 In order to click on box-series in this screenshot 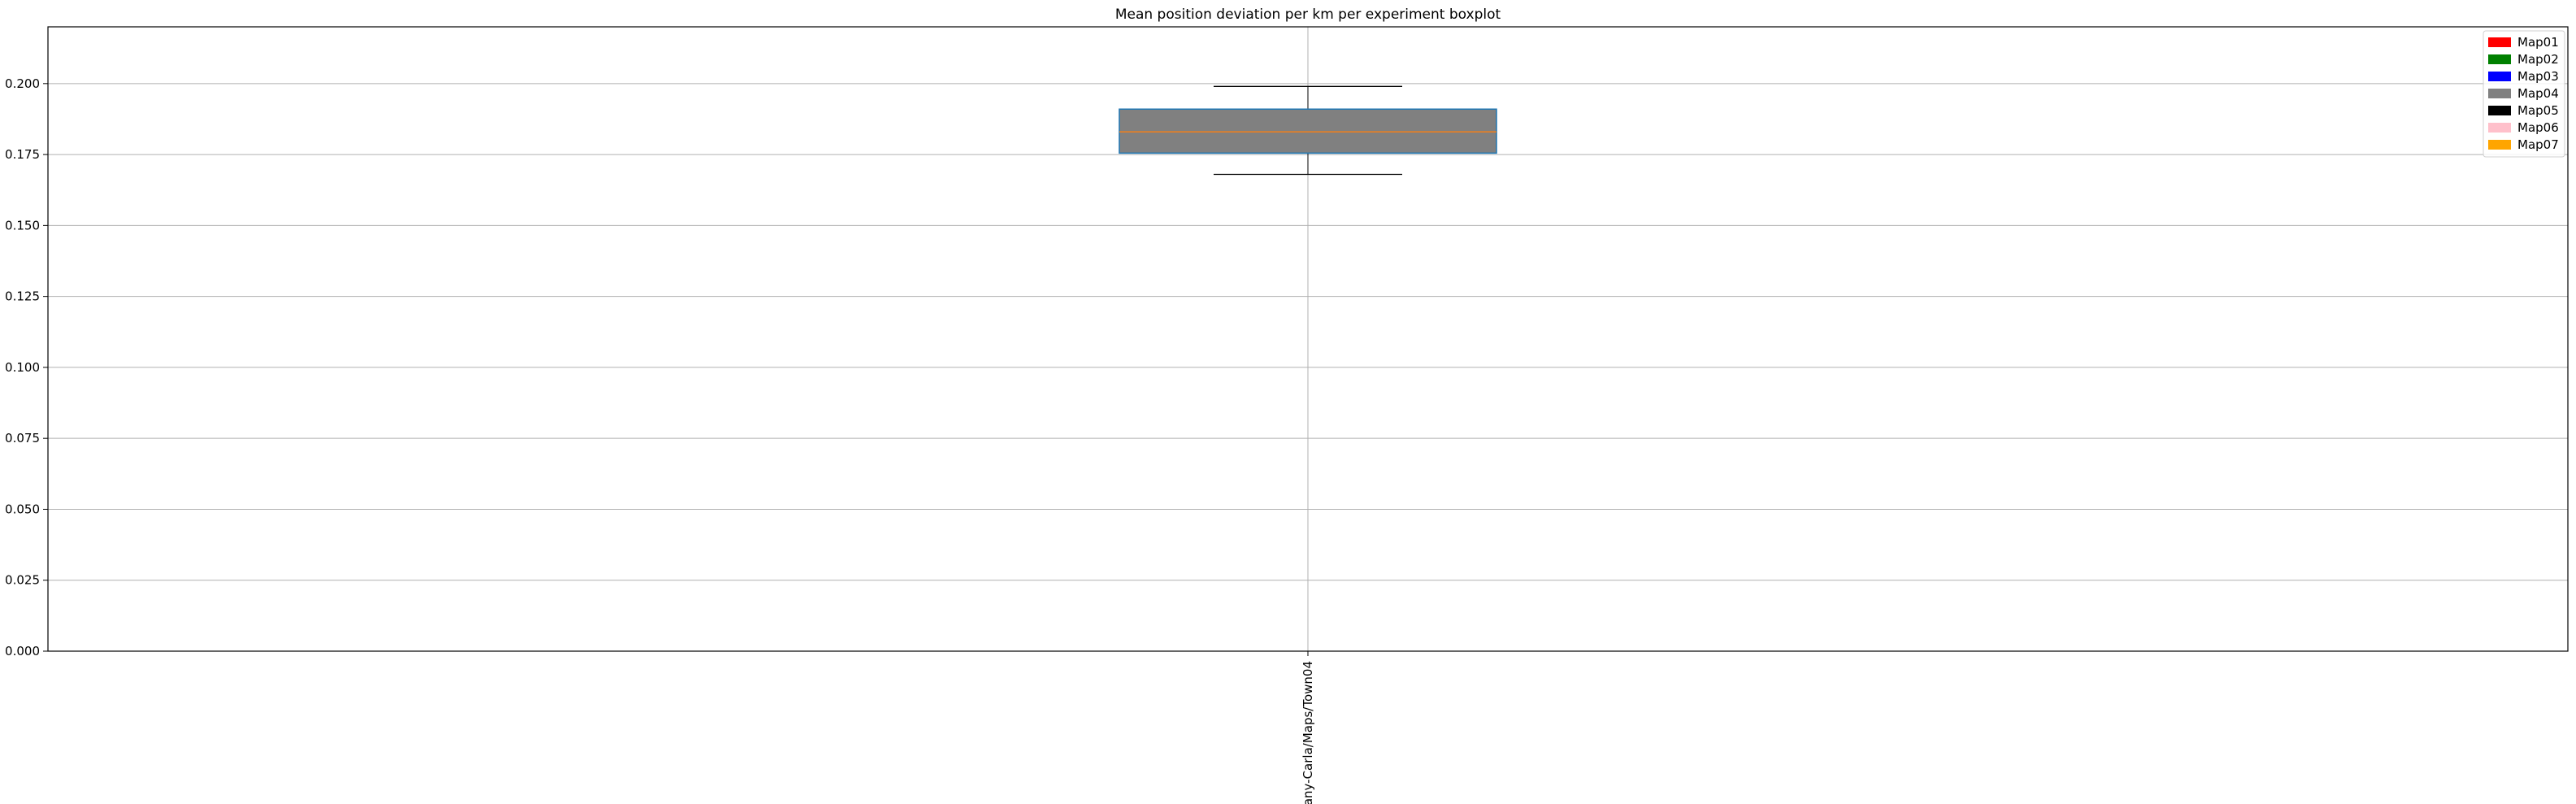, I will do `click(1308, 131)`.